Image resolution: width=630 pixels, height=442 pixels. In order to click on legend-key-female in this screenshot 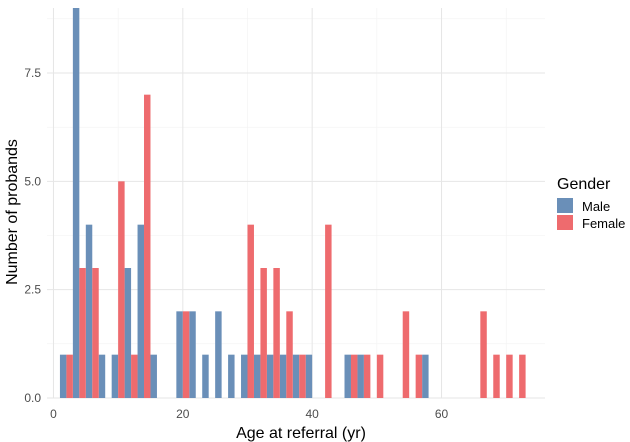, I will do `click(565, 222)`.